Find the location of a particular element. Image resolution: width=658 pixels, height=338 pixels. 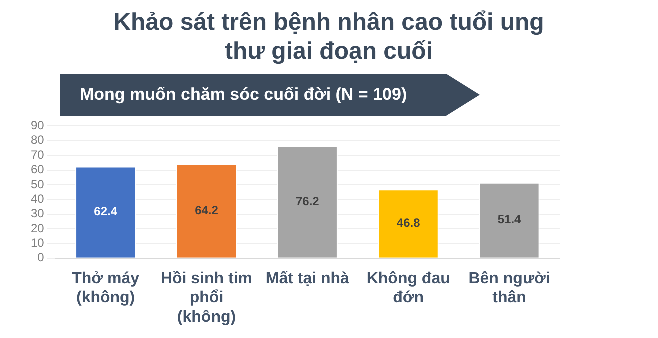

x-tick-label: Hồi sinh tim phổi (không) is located at coordinates (206, 298).